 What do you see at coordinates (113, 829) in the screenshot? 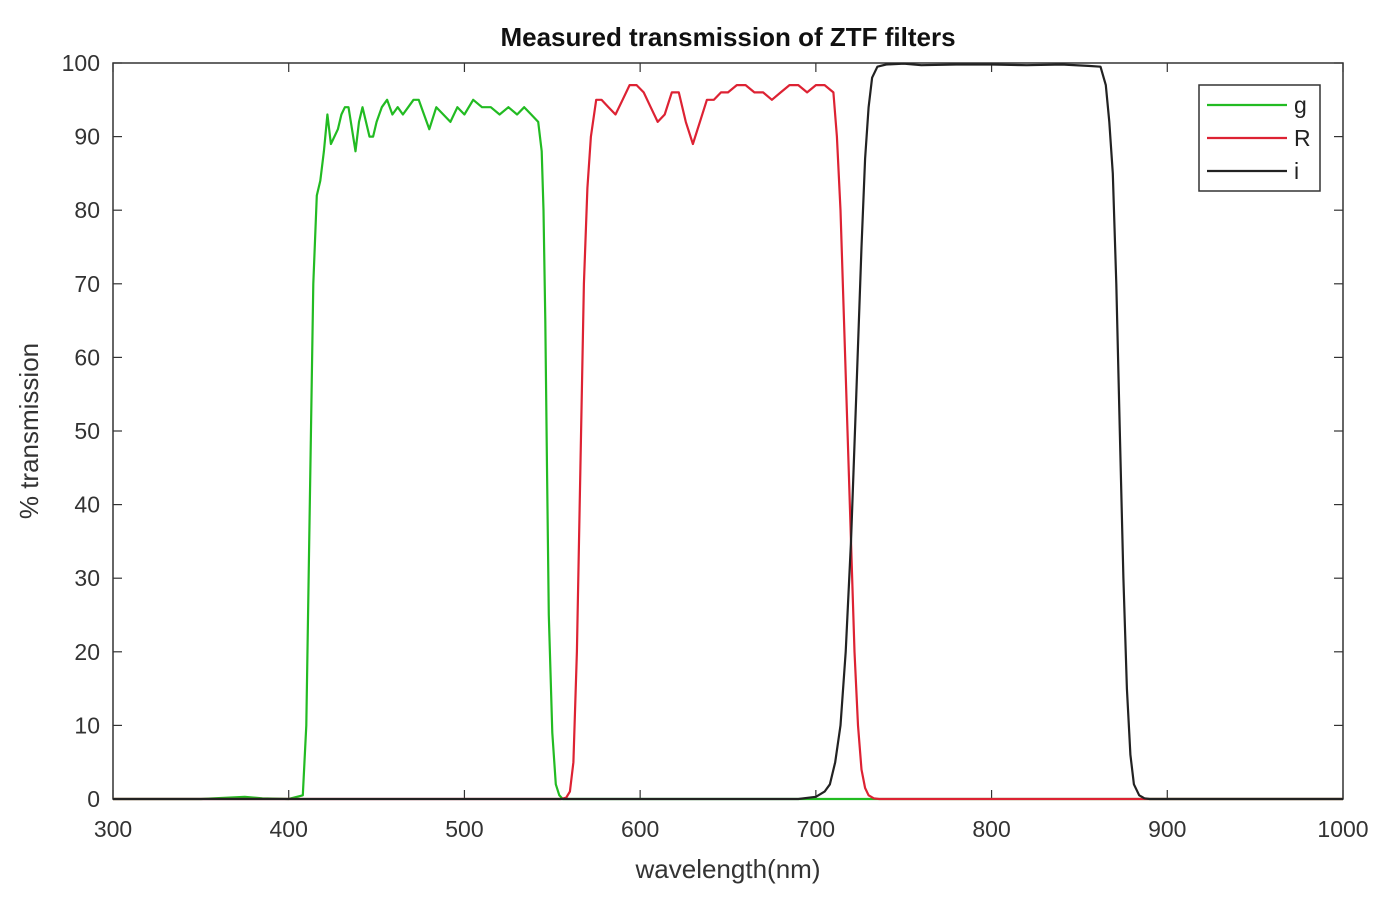
I see `x-tick-label: 300` at bounding box center [113, 829].